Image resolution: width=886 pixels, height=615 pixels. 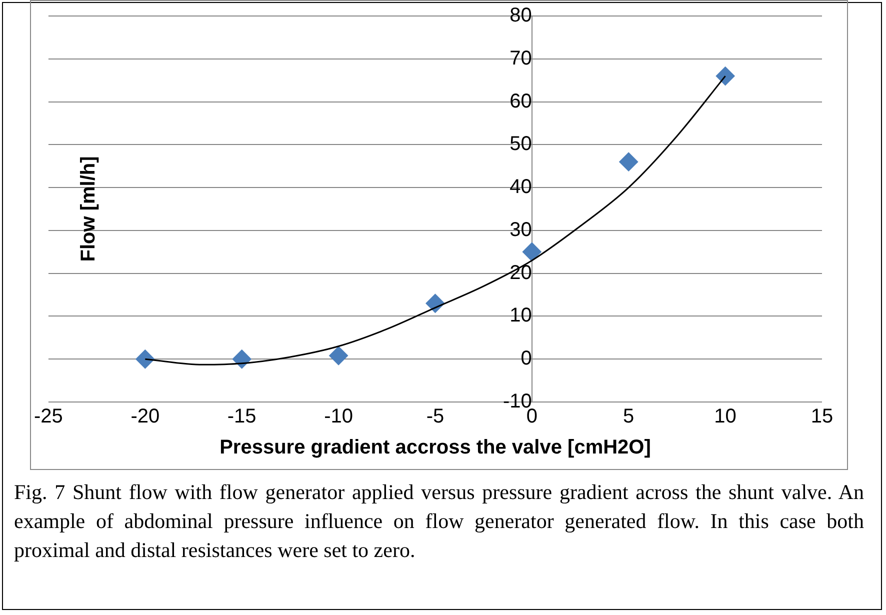 What do you see at coordinates (521, 229) in the screenshot?
I see `y-tick-label: 30` at bounding box center [521, 229].